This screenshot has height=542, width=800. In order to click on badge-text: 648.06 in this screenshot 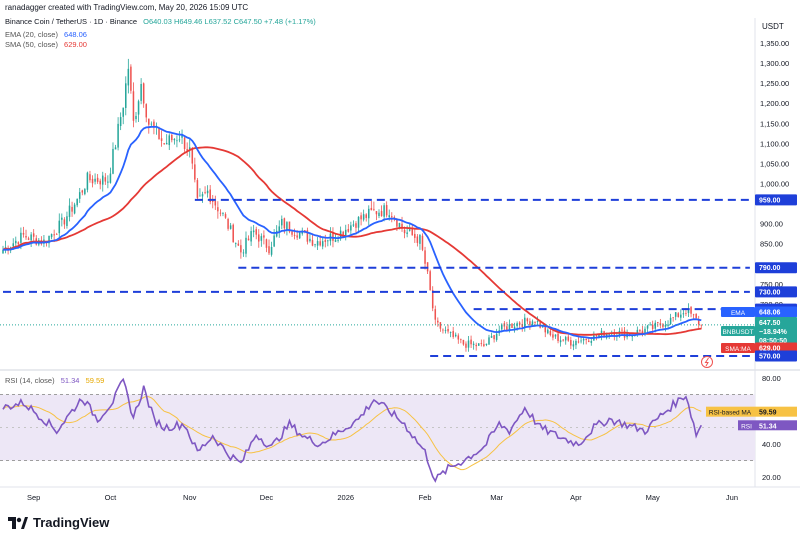, I will do `click(770, 313)`.